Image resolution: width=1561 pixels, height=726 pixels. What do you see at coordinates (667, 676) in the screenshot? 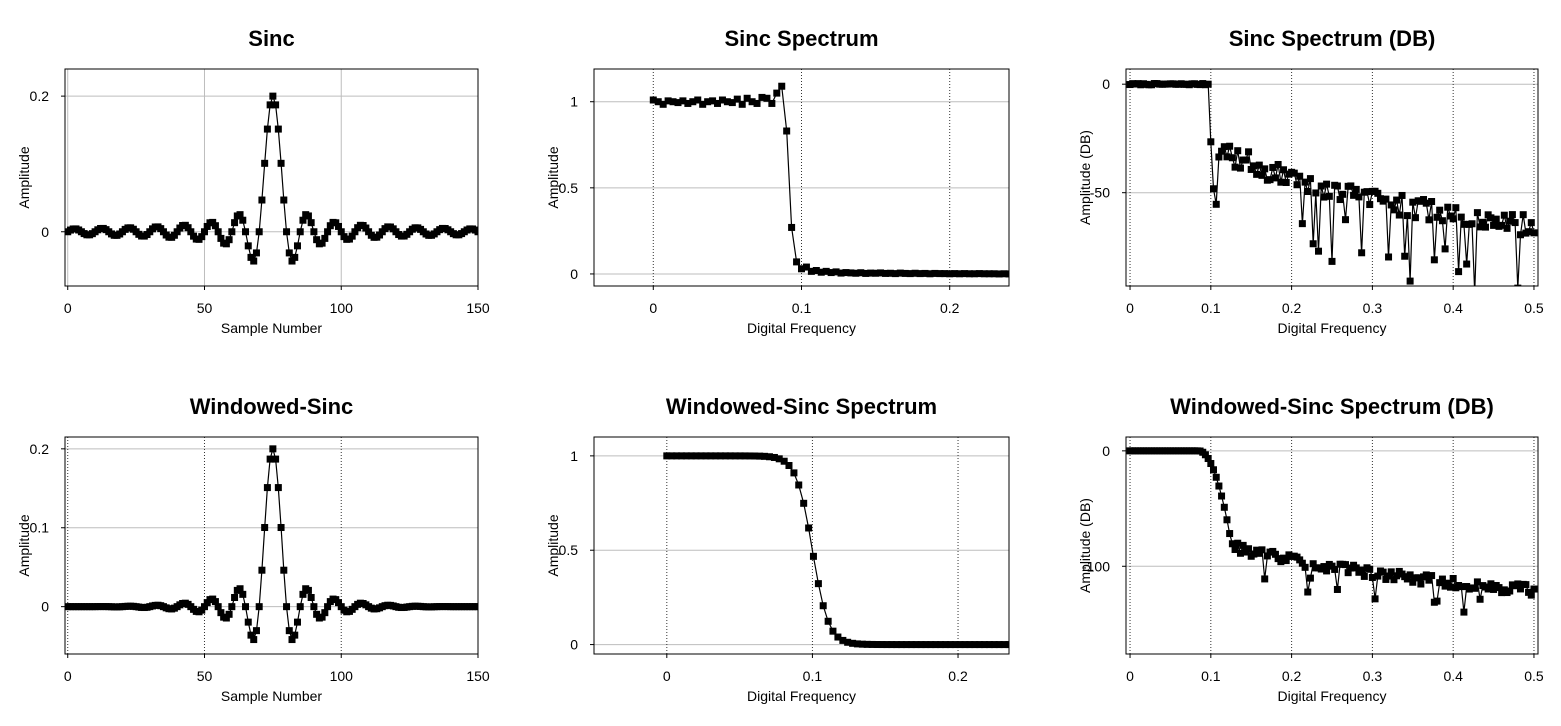
I see `x-tick-label: 0` at bounding box center [667, 676].